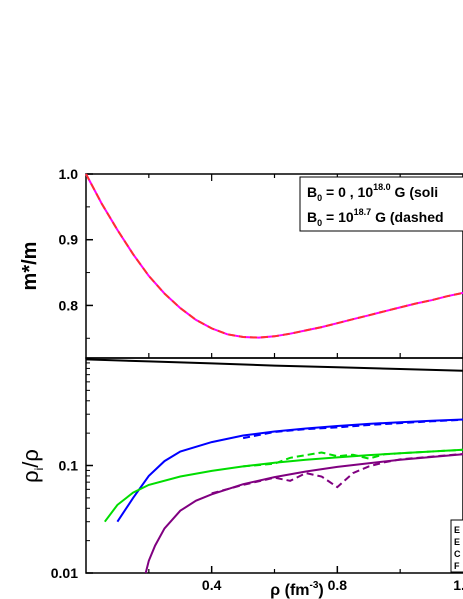 This screenshot has width=463, height=599. I want to click on bottom-y-tick-label: 0.1, so click(69, 466).